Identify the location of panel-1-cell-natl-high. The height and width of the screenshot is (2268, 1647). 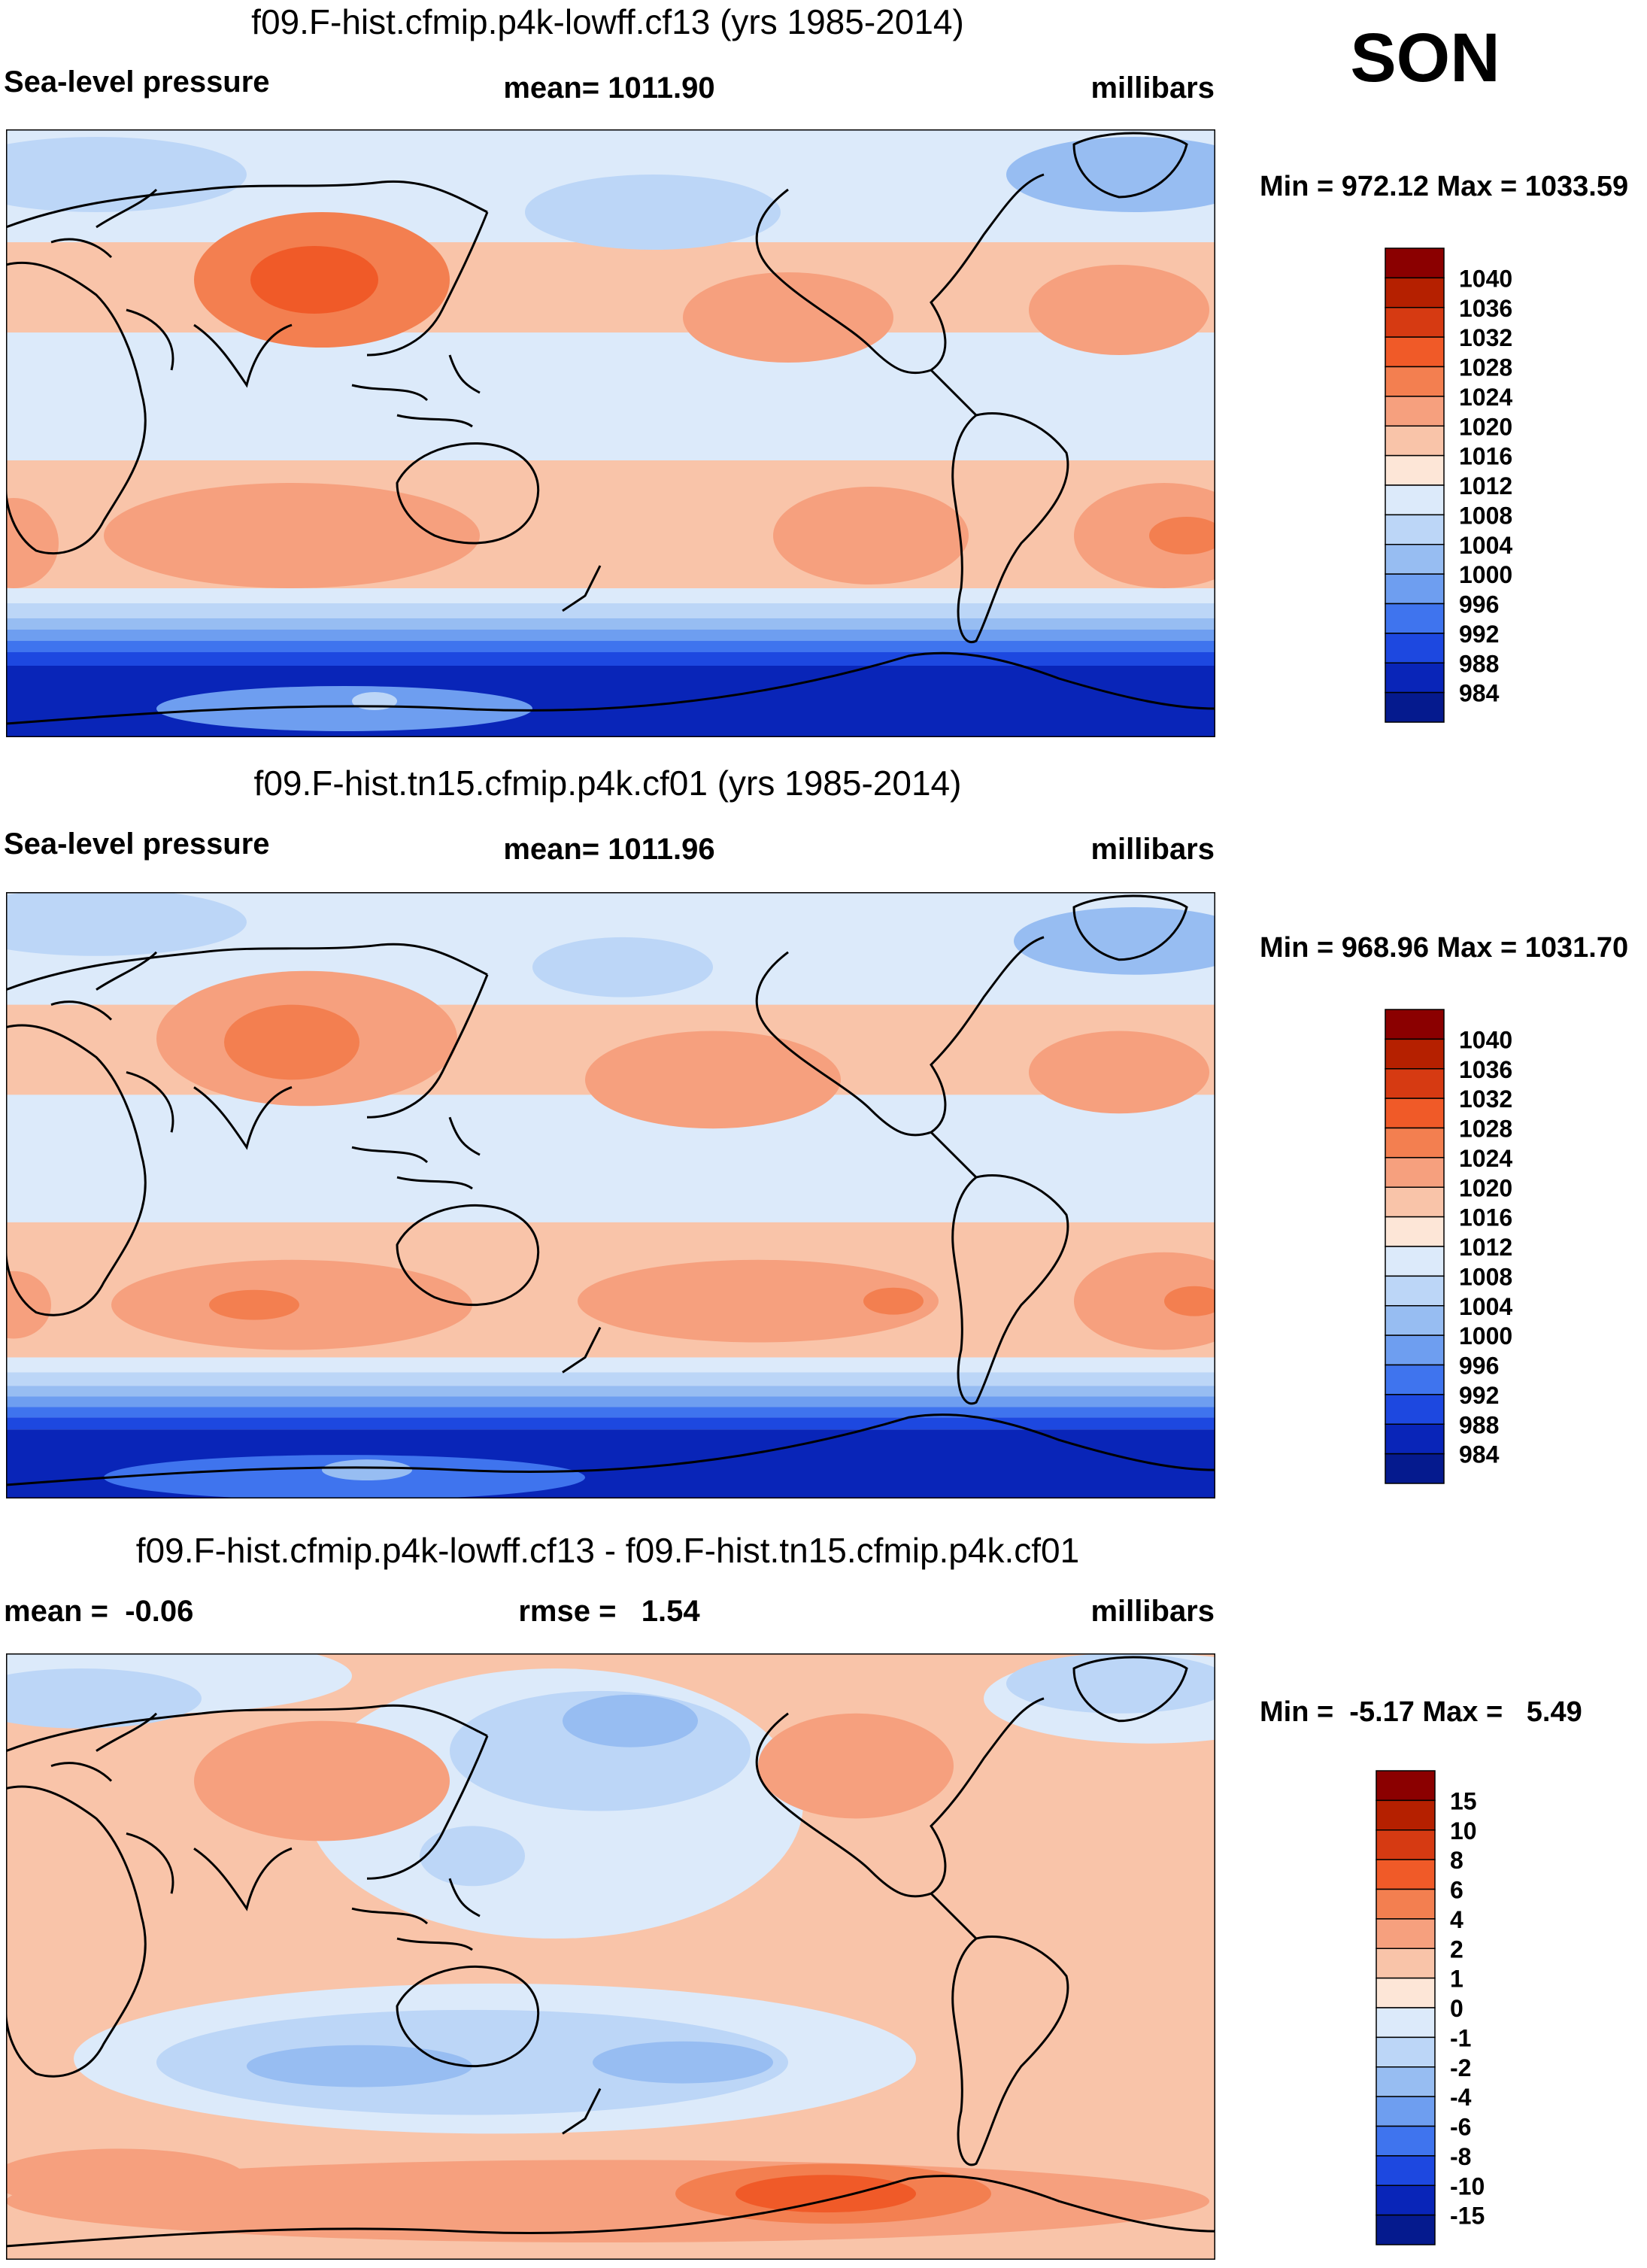
(1119, 310).